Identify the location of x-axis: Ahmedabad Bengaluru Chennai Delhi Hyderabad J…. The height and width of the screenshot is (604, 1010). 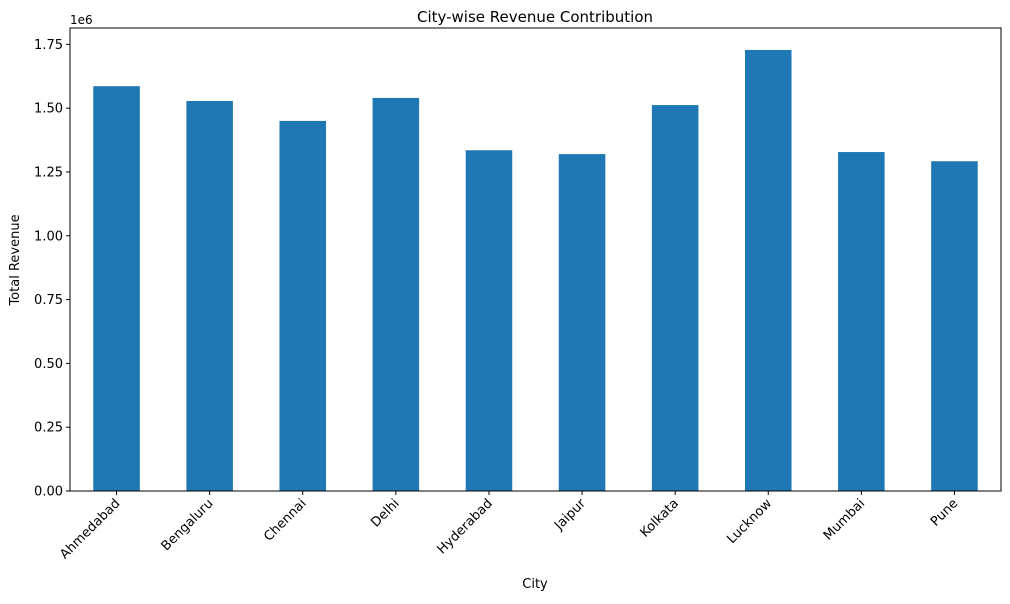
(509, 526).